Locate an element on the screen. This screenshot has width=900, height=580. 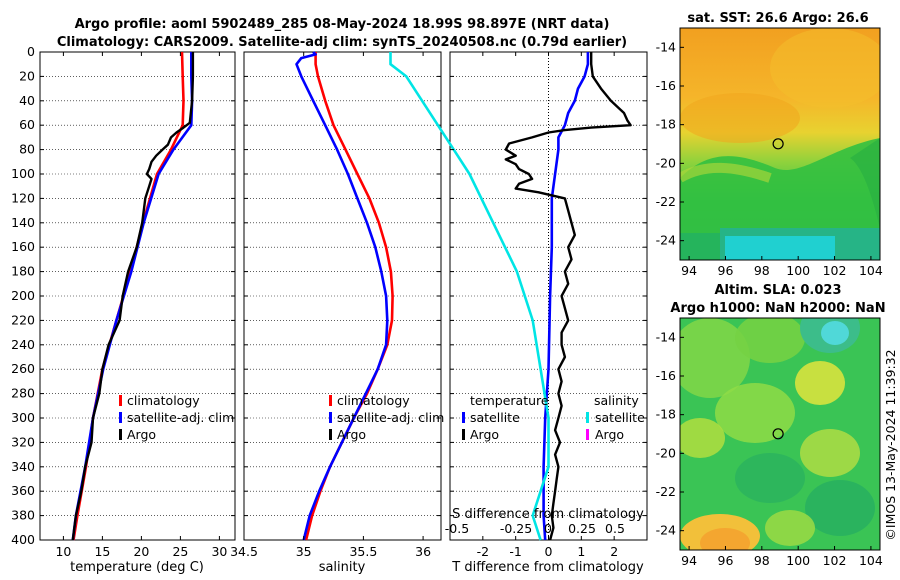
temperature-legend: climatology satellite-adj. clim Argo is located at coordinates (176, 417).